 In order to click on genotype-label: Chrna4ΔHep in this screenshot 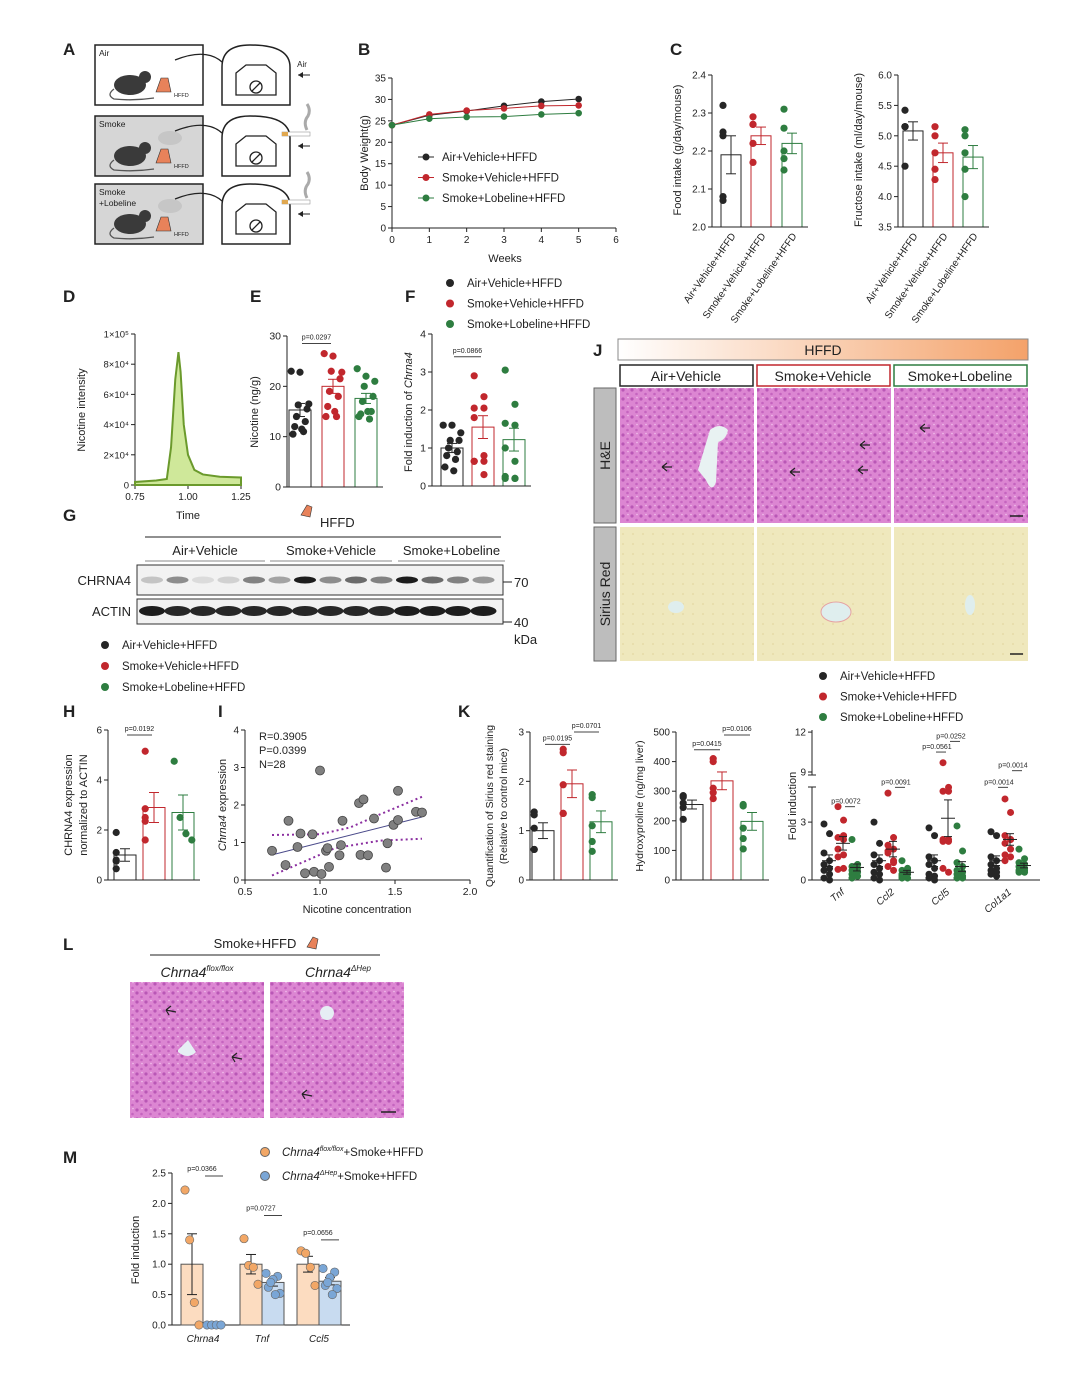, I will do `click(338, 972)`.